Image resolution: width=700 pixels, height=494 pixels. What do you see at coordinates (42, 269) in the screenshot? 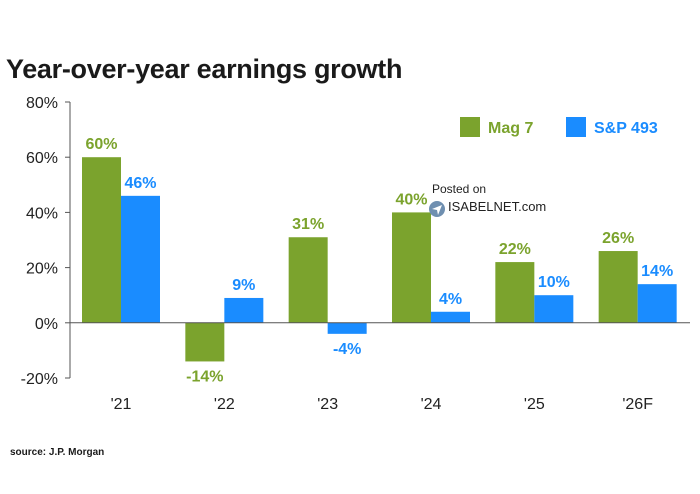
I see `y-tick-label: 20%` at bounding box center [42, 269].